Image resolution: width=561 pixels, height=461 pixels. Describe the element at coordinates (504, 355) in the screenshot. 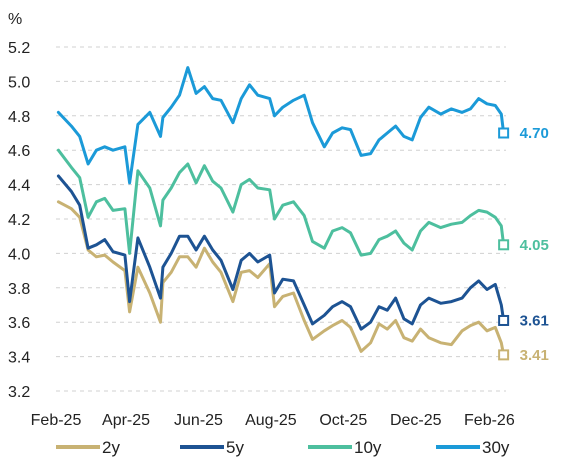

I see `end-marker-2y` at that location.